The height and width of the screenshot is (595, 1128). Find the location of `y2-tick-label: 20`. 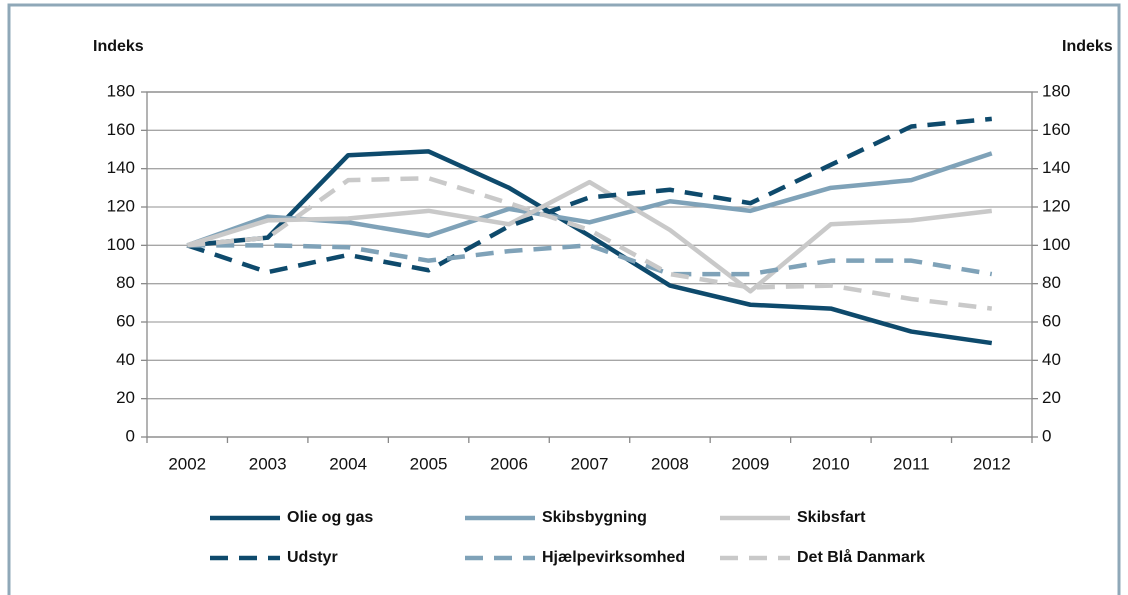

y2-tick-label: 20 is located at coordinates (1051, 397).